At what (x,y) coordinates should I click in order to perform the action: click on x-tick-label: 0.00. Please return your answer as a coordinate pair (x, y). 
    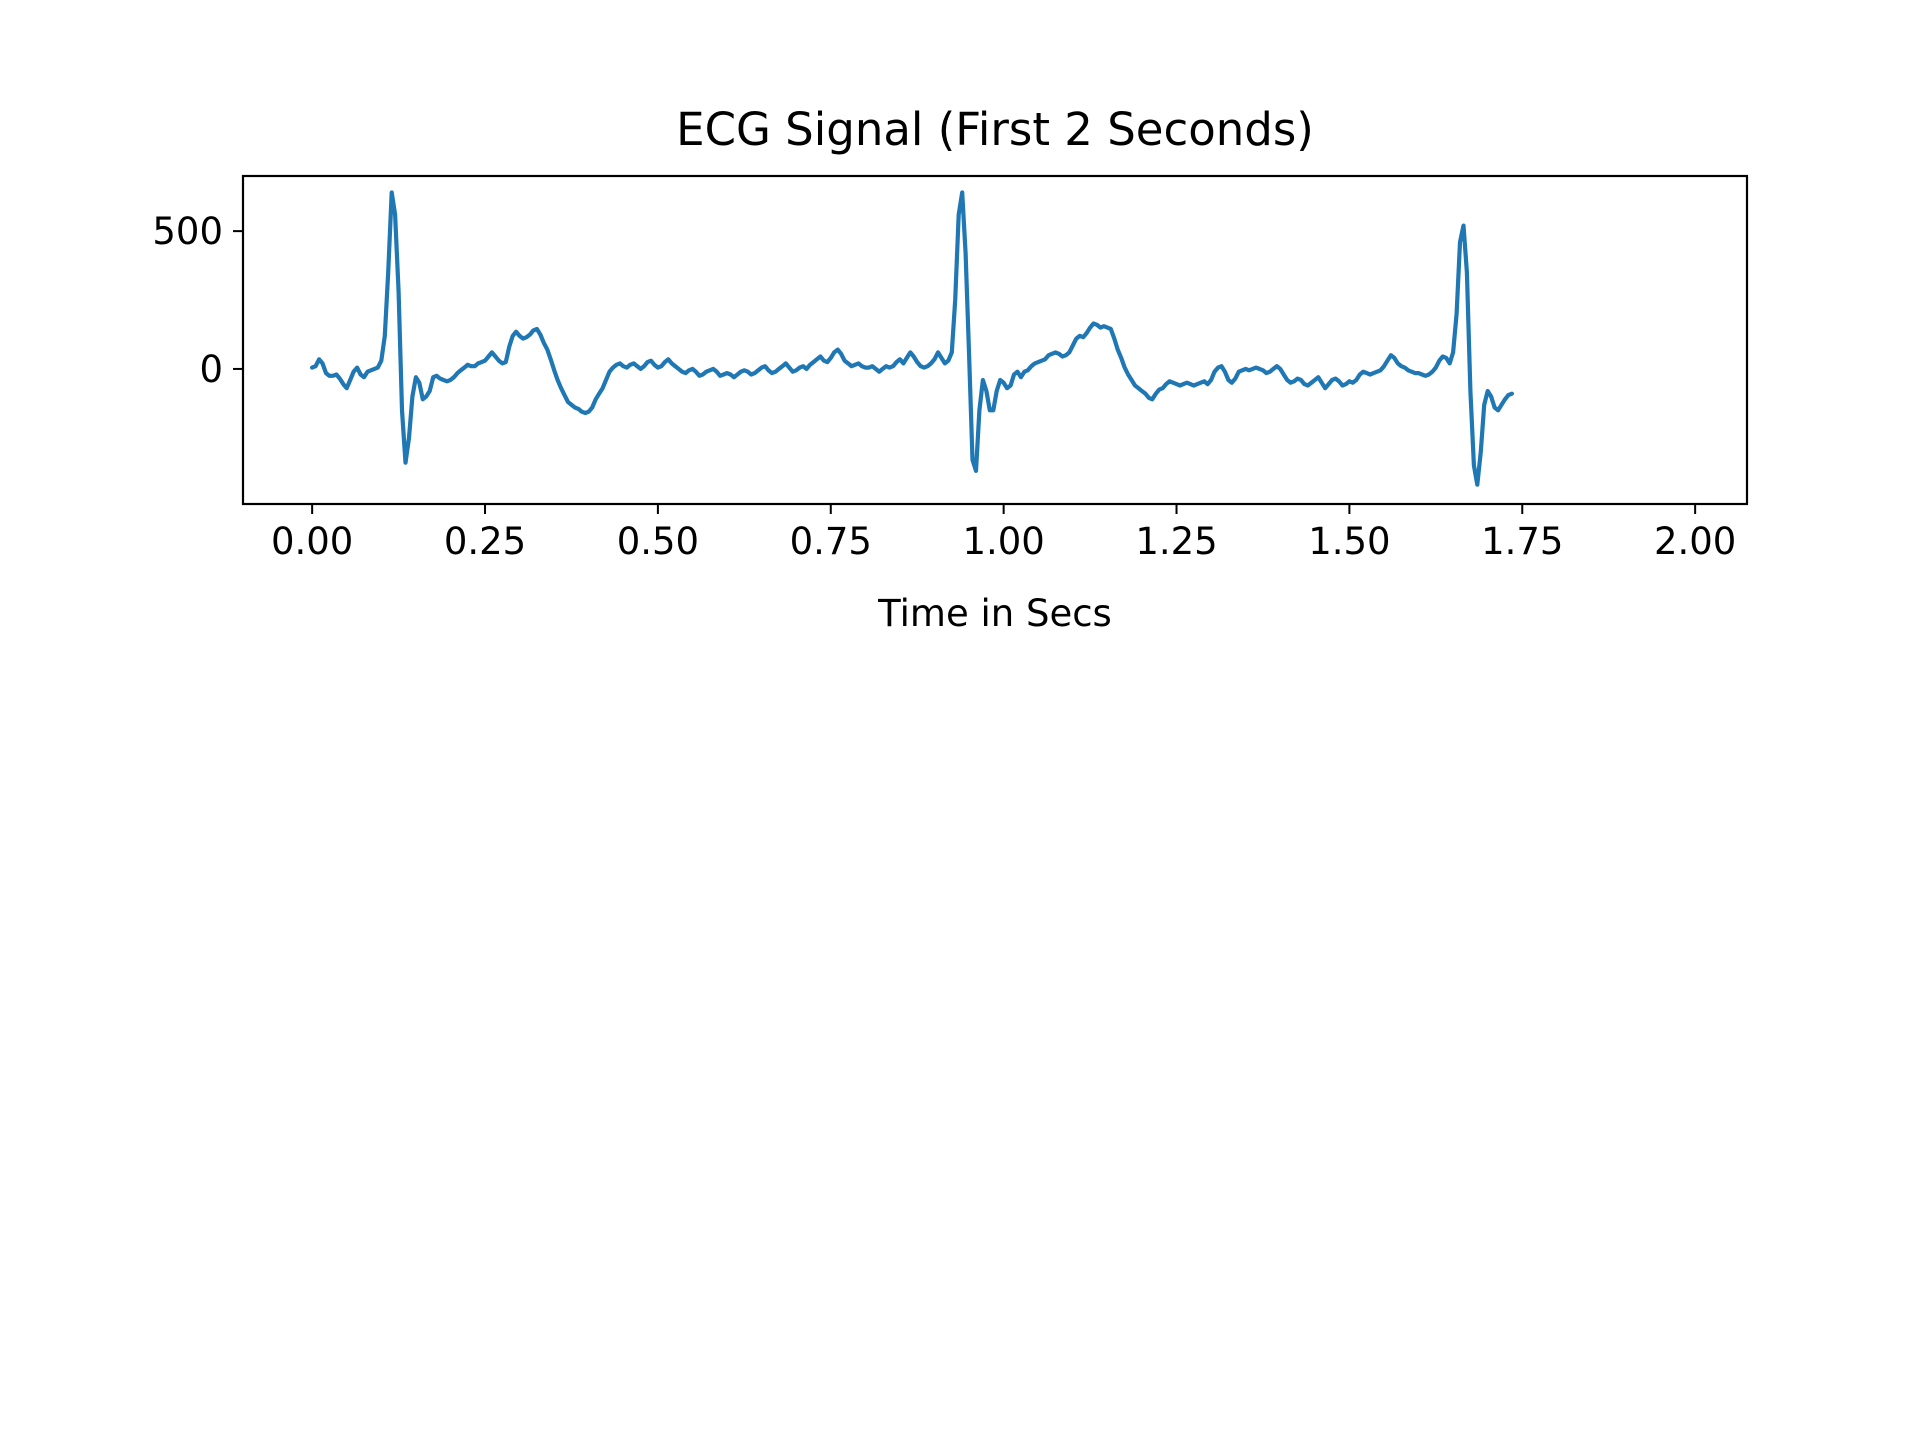
    Looking at the image, I should click on (312, 541).